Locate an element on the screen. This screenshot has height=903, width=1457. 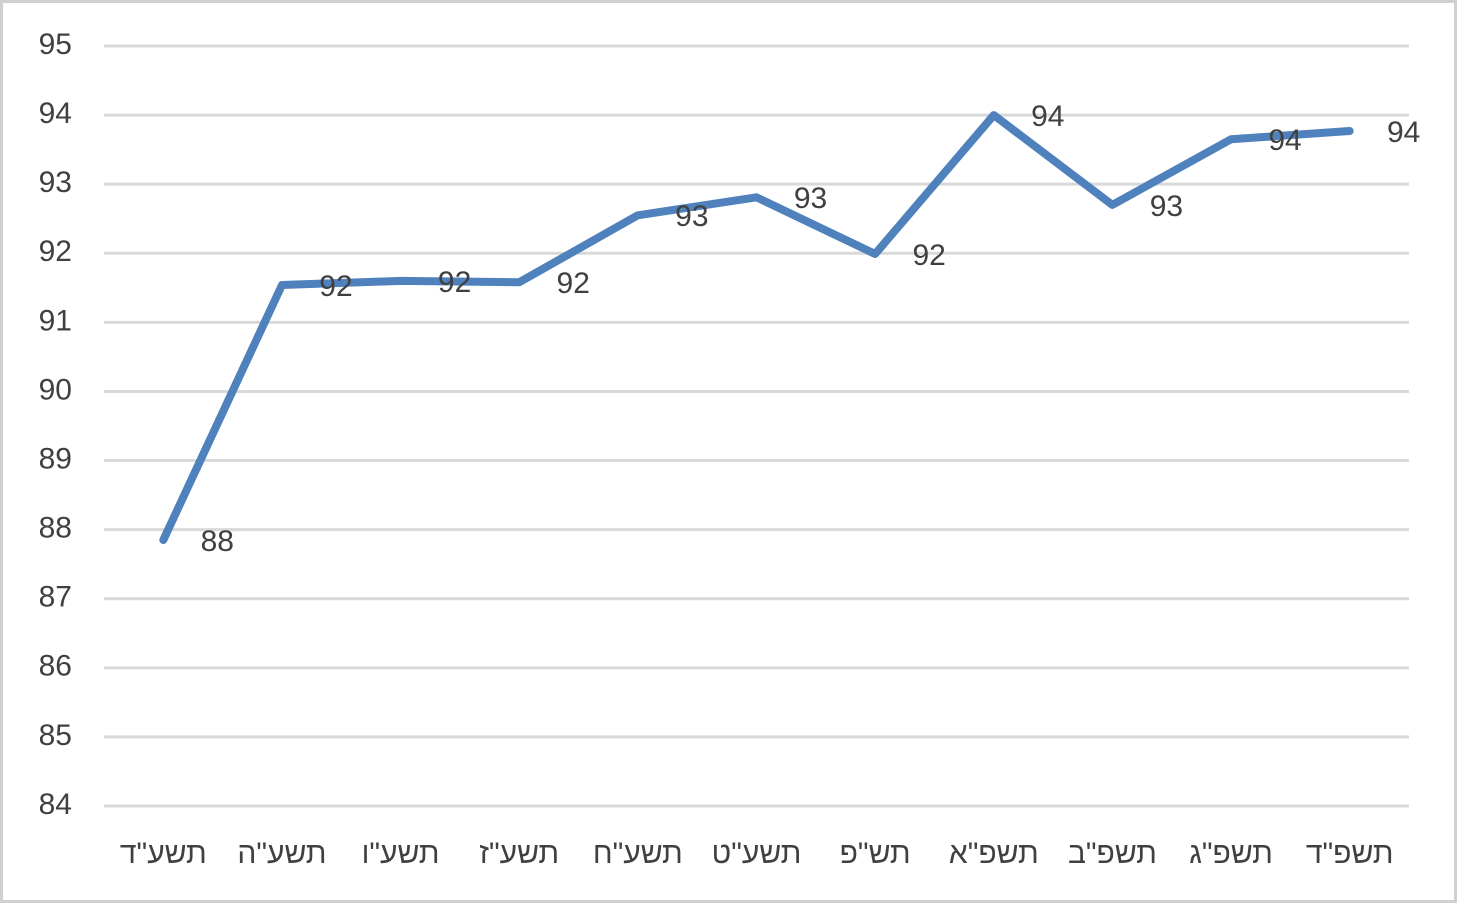
y-tick-label: 88 is located at coordinates (55, 528).